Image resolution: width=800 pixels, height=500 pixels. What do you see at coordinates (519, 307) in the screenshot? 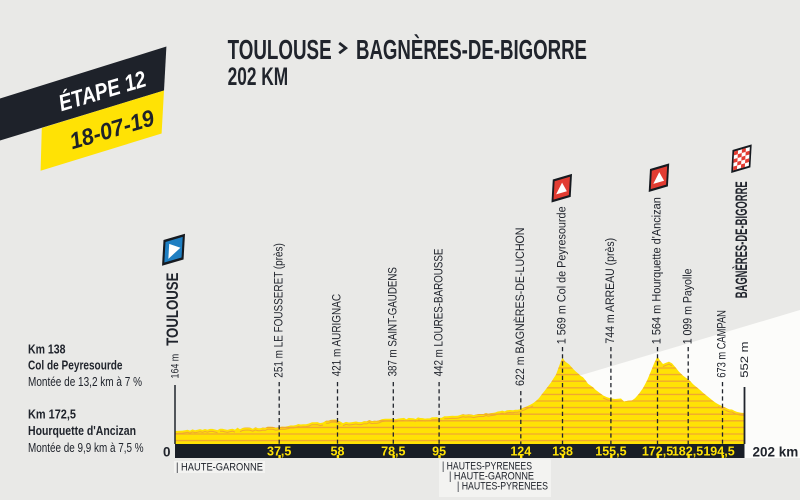
I see `svg-text: 622 m BAGNÈRES-DE-LUCHON` at bounding box center [519, 307].